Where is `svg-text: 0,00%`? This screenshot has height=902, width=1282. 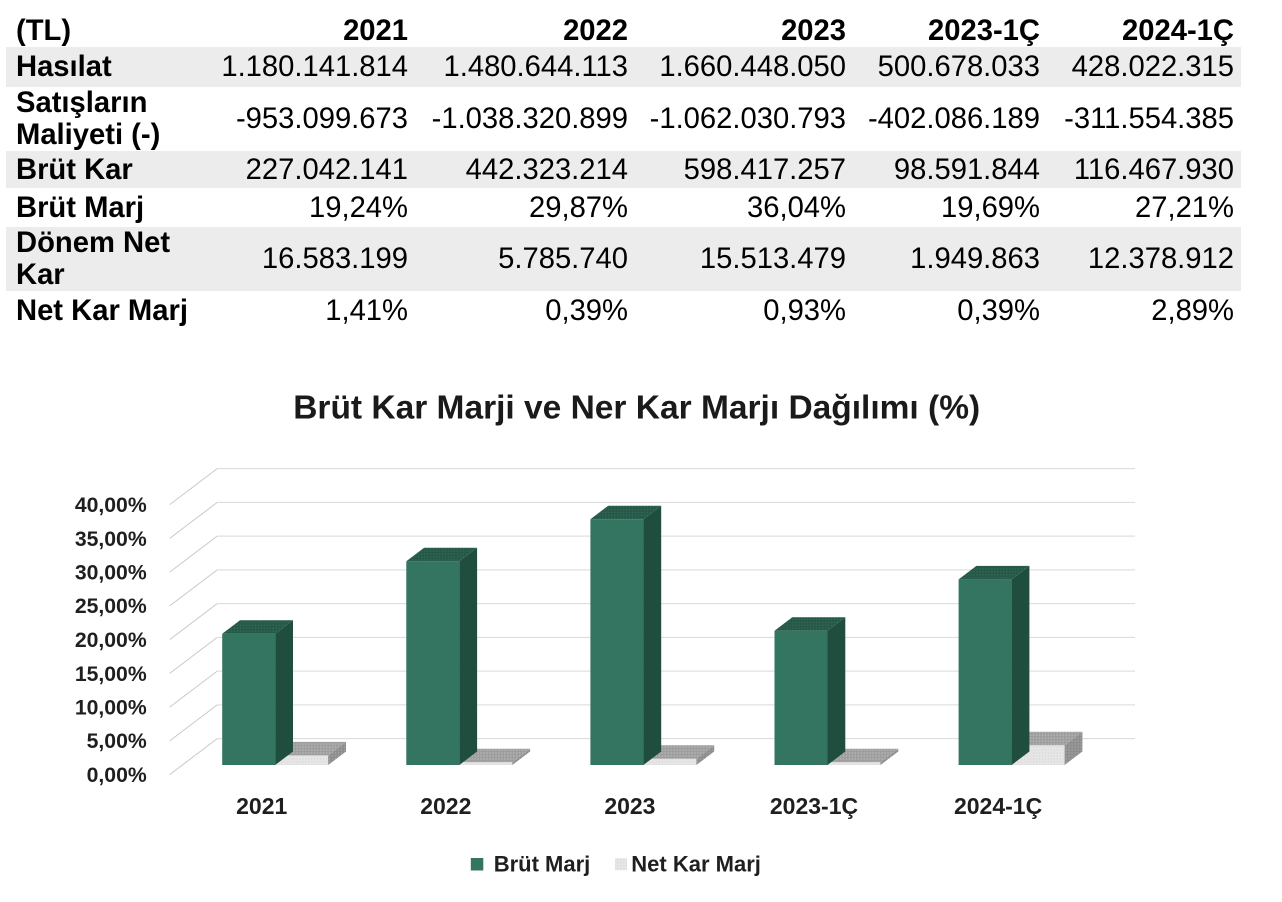 svg-text: 0,00% is located at coordinates (117, 775).